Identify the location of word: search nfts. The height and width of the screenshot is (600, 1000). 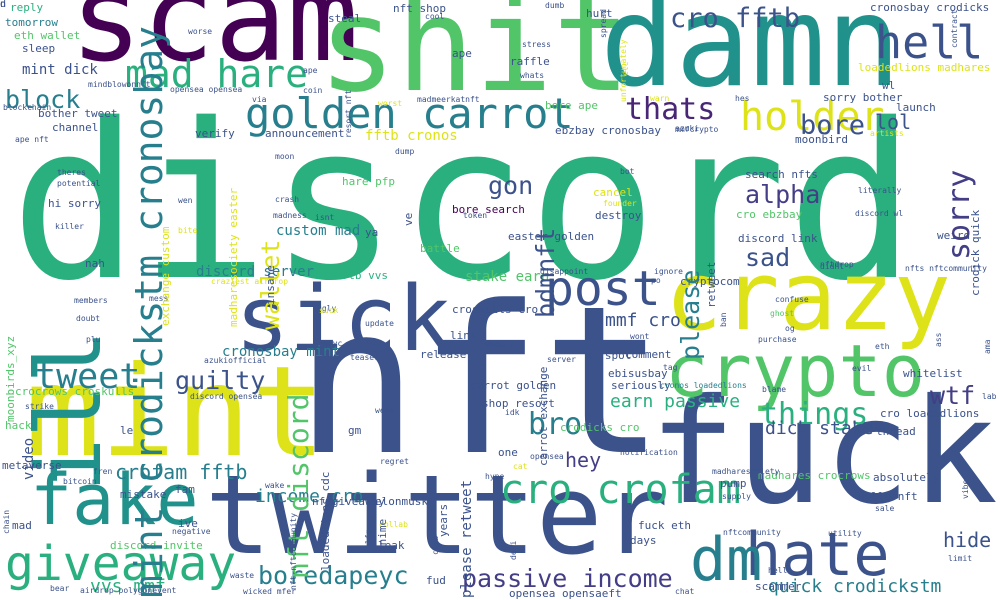
(781, 174).